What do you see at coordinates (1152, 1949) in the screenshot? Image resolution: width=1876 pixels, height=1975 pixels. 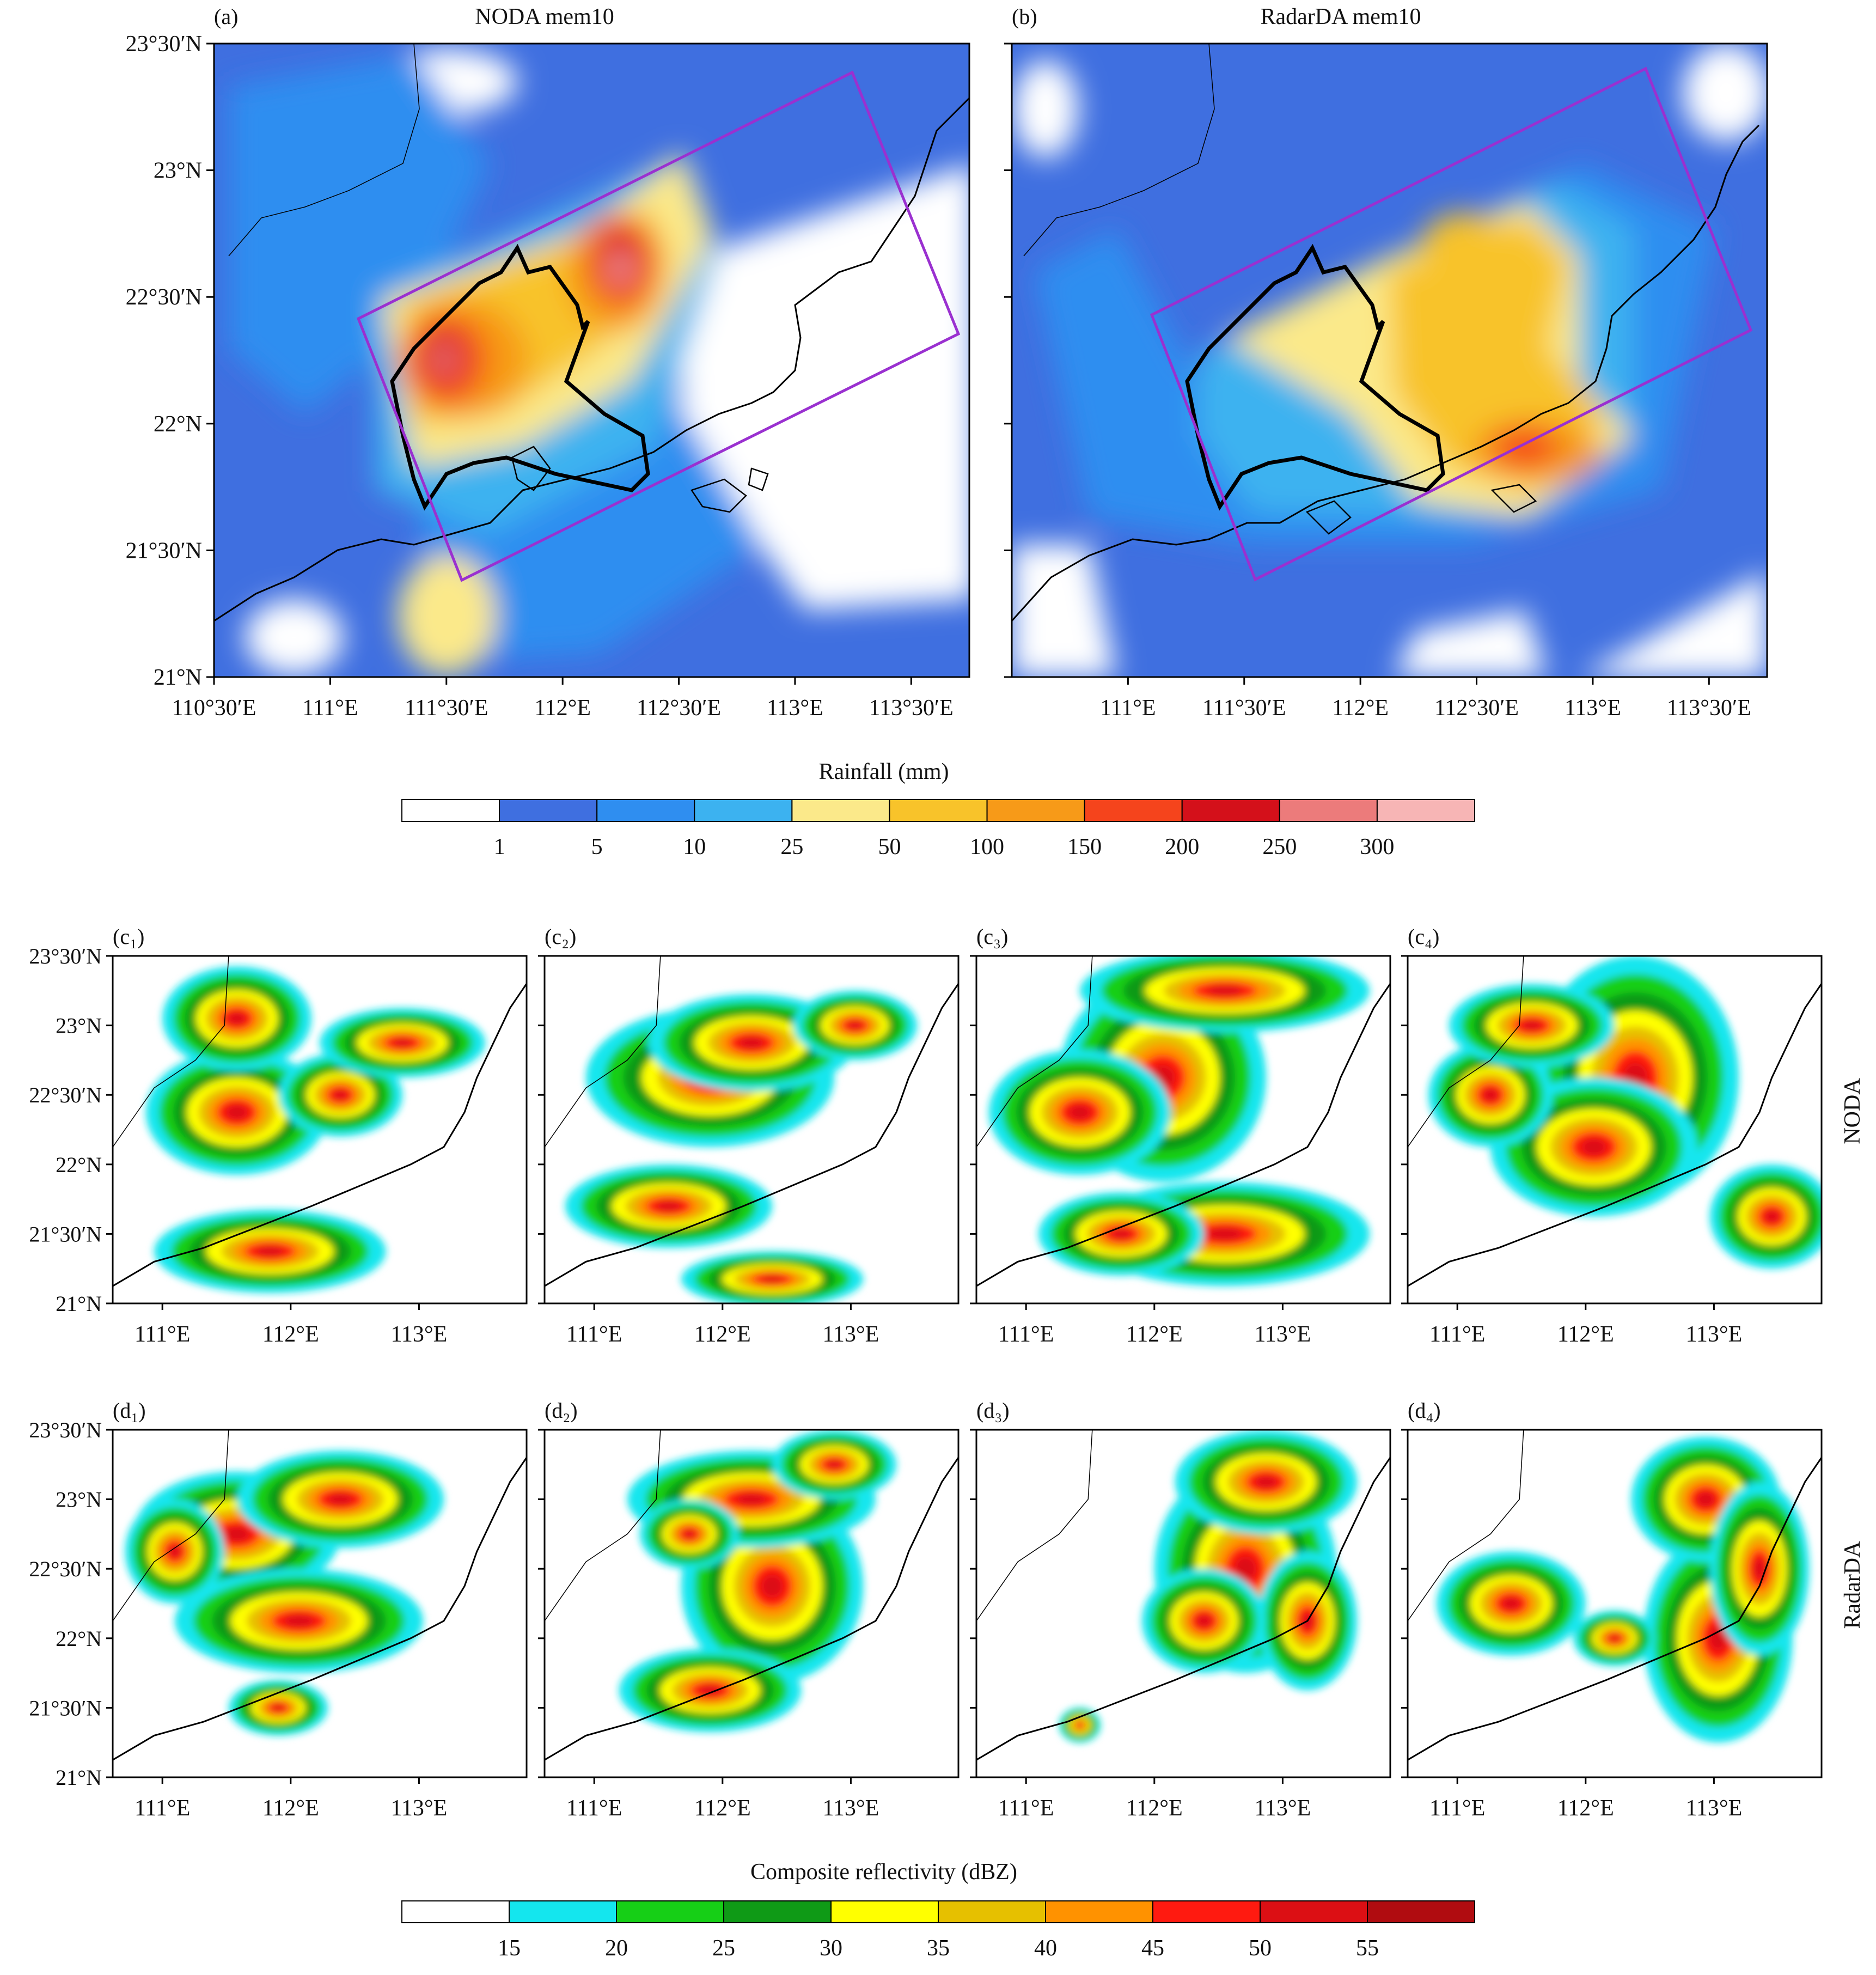 I see `colorbar-label: 45` at bounding box center [1152, 1949].